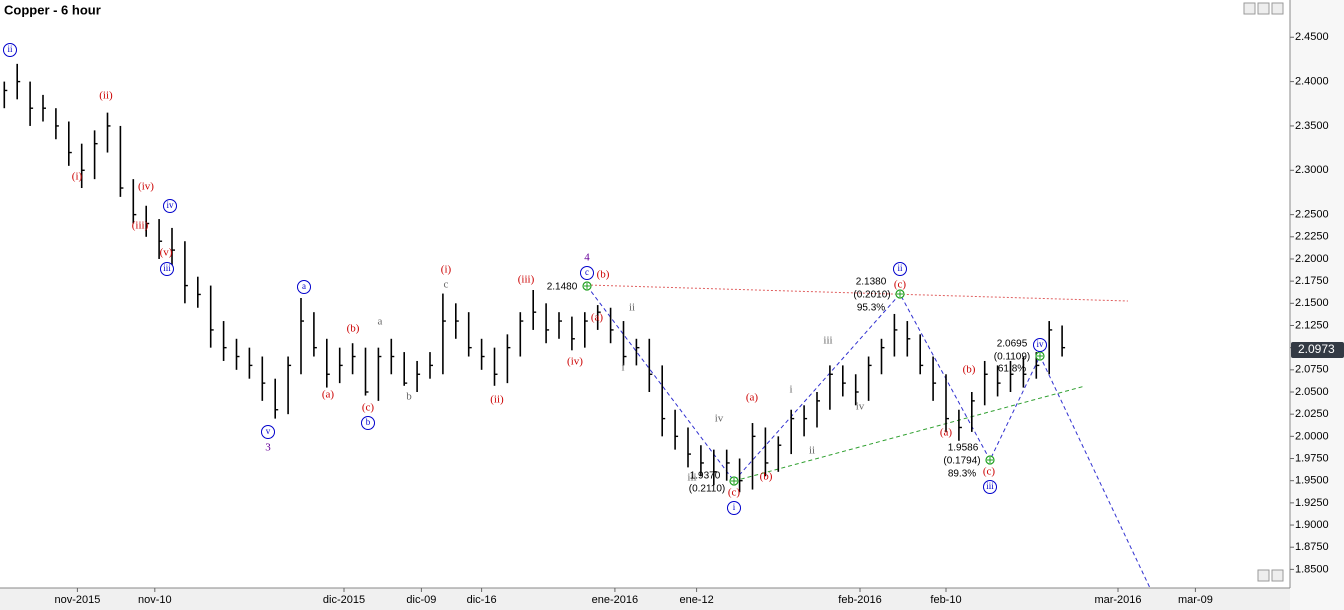  Describe the element at coordinates (409, 397) in the screenshot. I see `wave-label: b` at that location.